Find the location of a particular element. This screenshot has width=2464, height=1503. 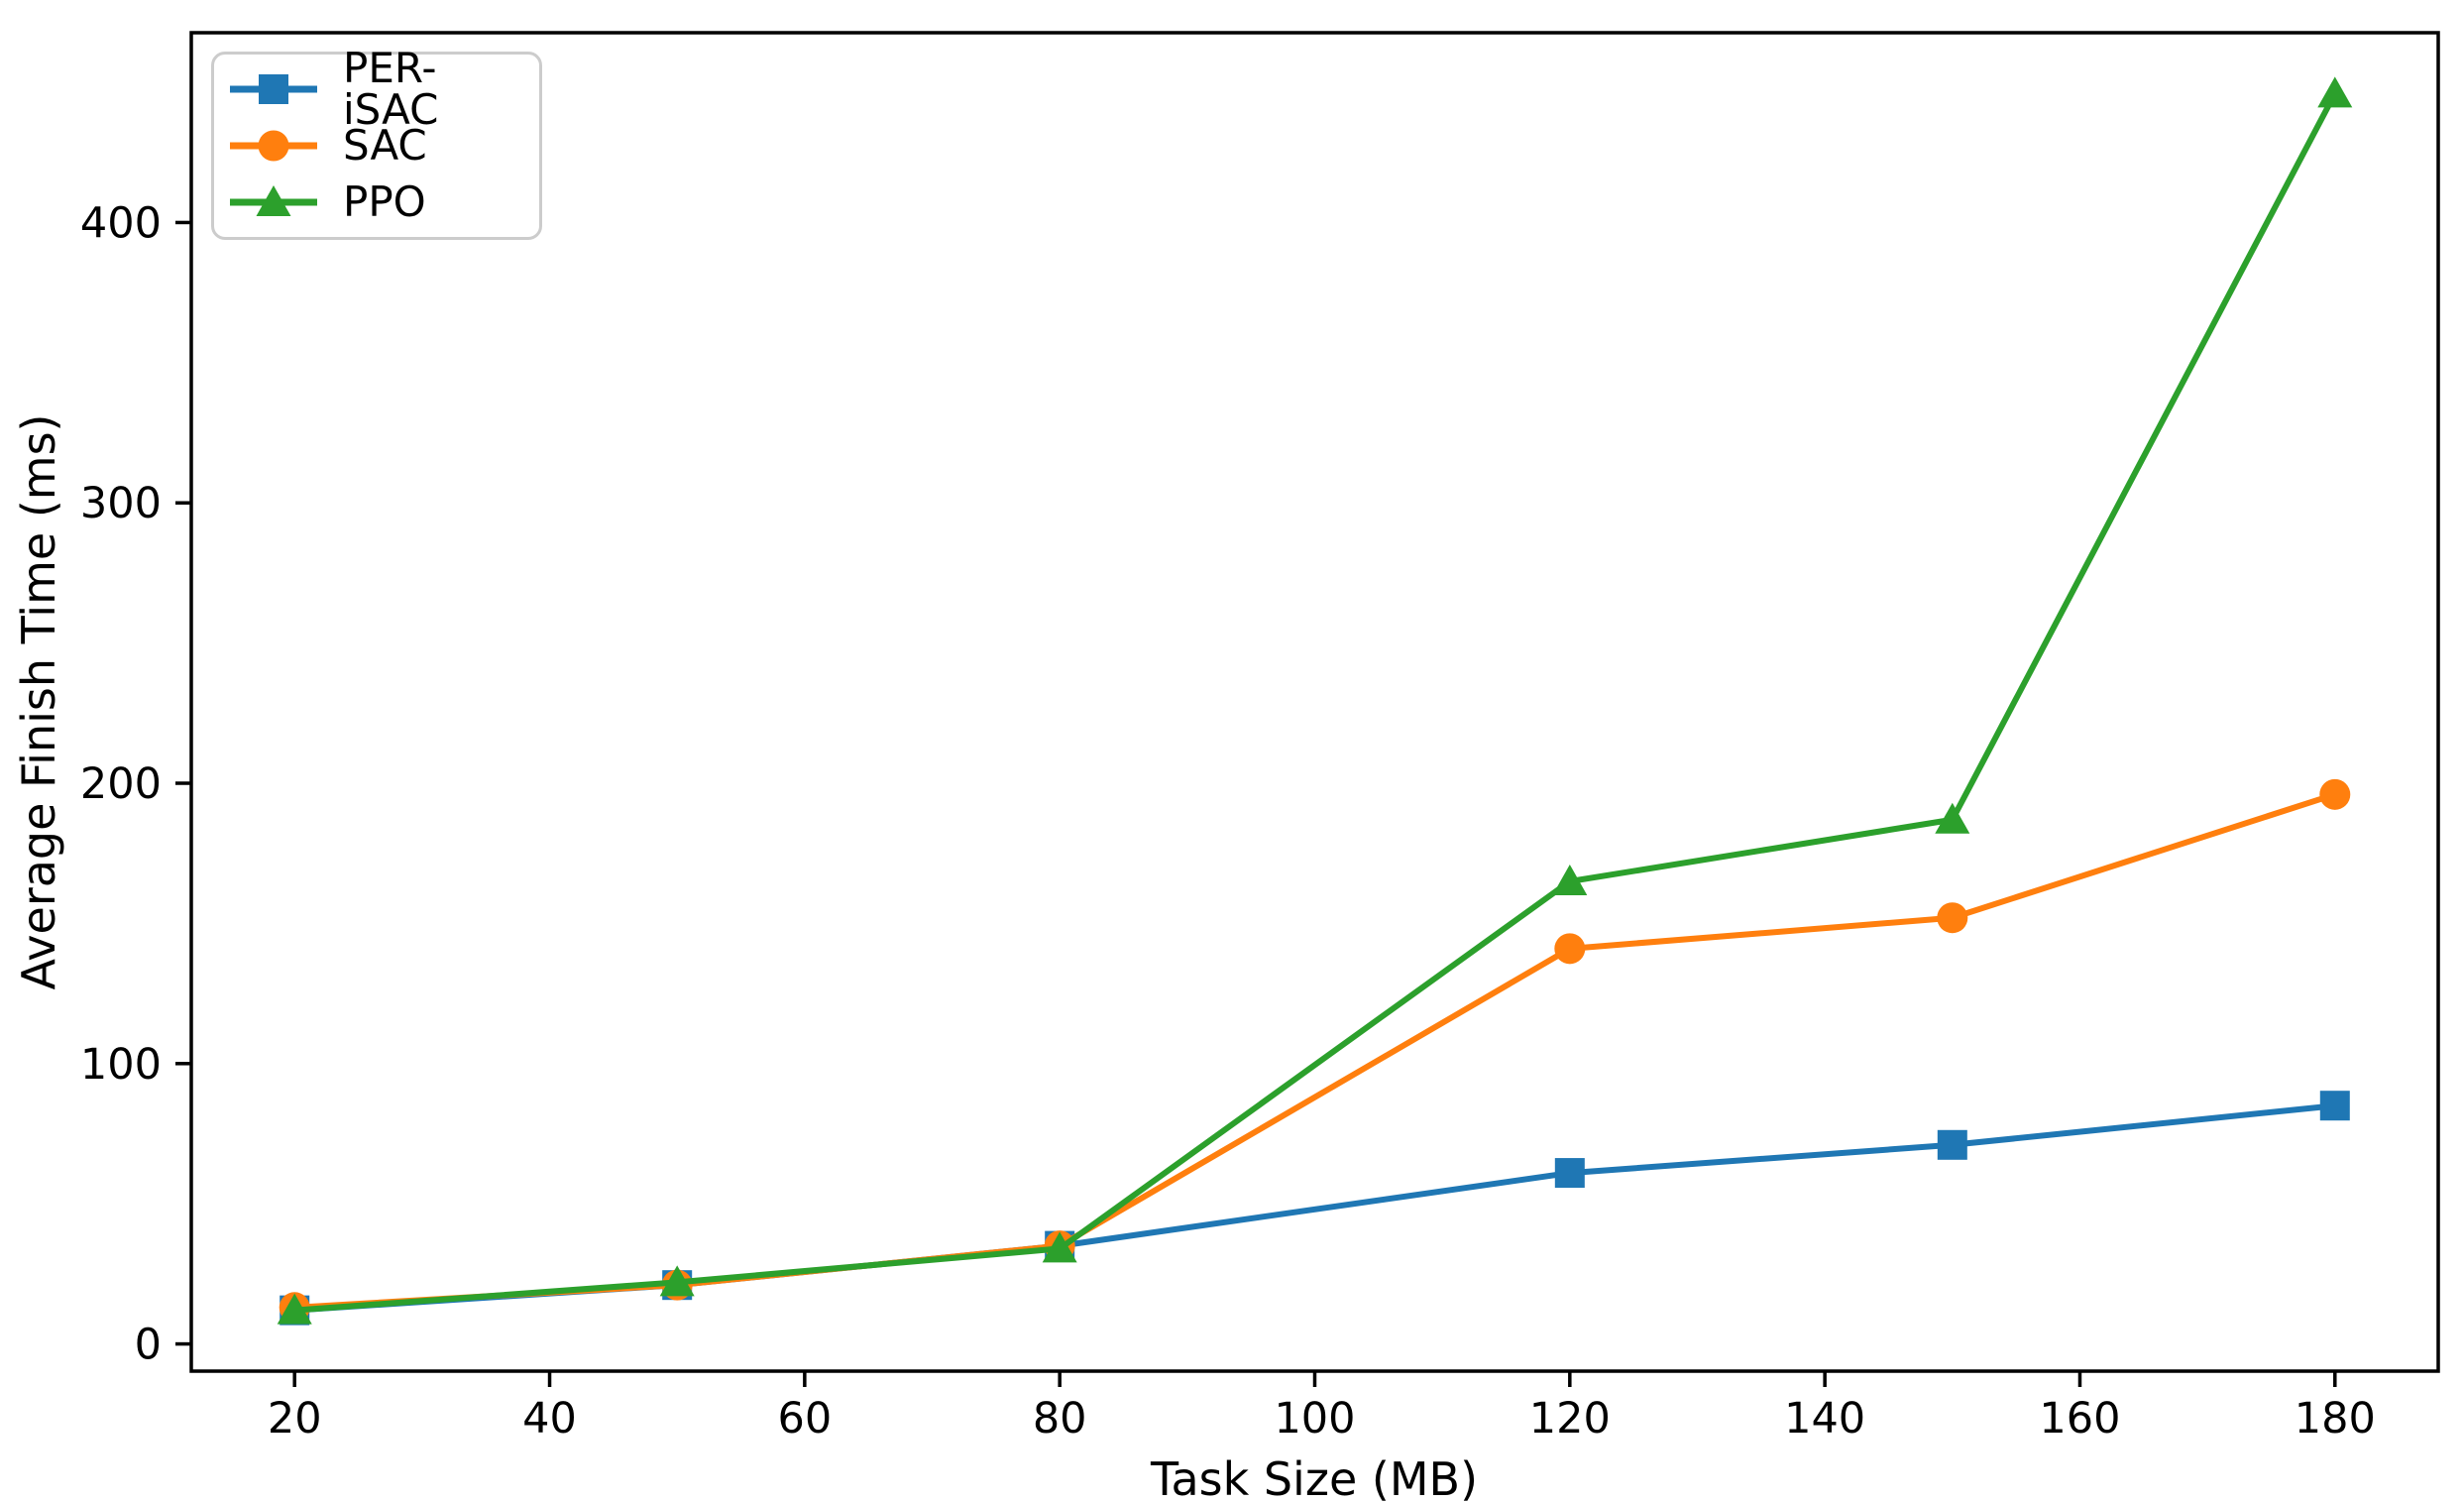

legend-item-sac: SAC is located at coordinates (376, 145).